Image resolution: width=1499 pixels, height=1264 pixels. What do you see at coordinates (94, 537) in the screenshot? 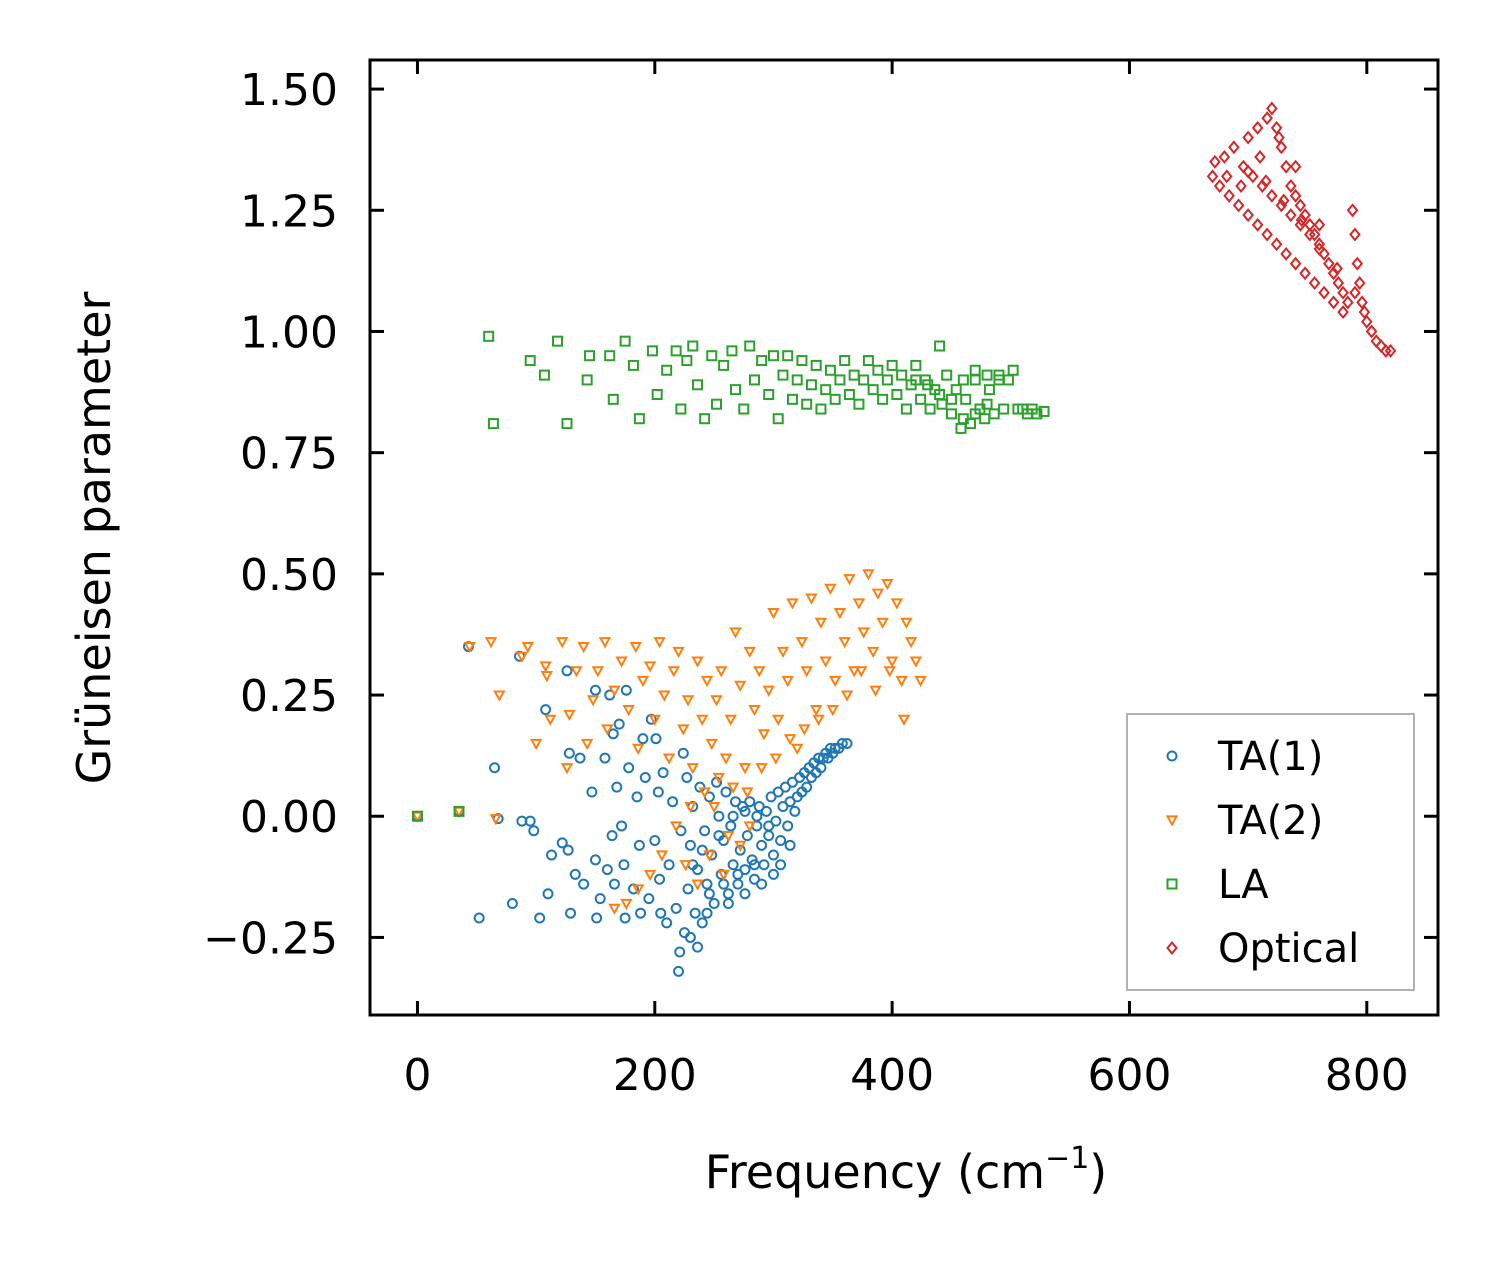
I see `y-axis-label: Grüneisen parameter` at bounding box center [94, 537].